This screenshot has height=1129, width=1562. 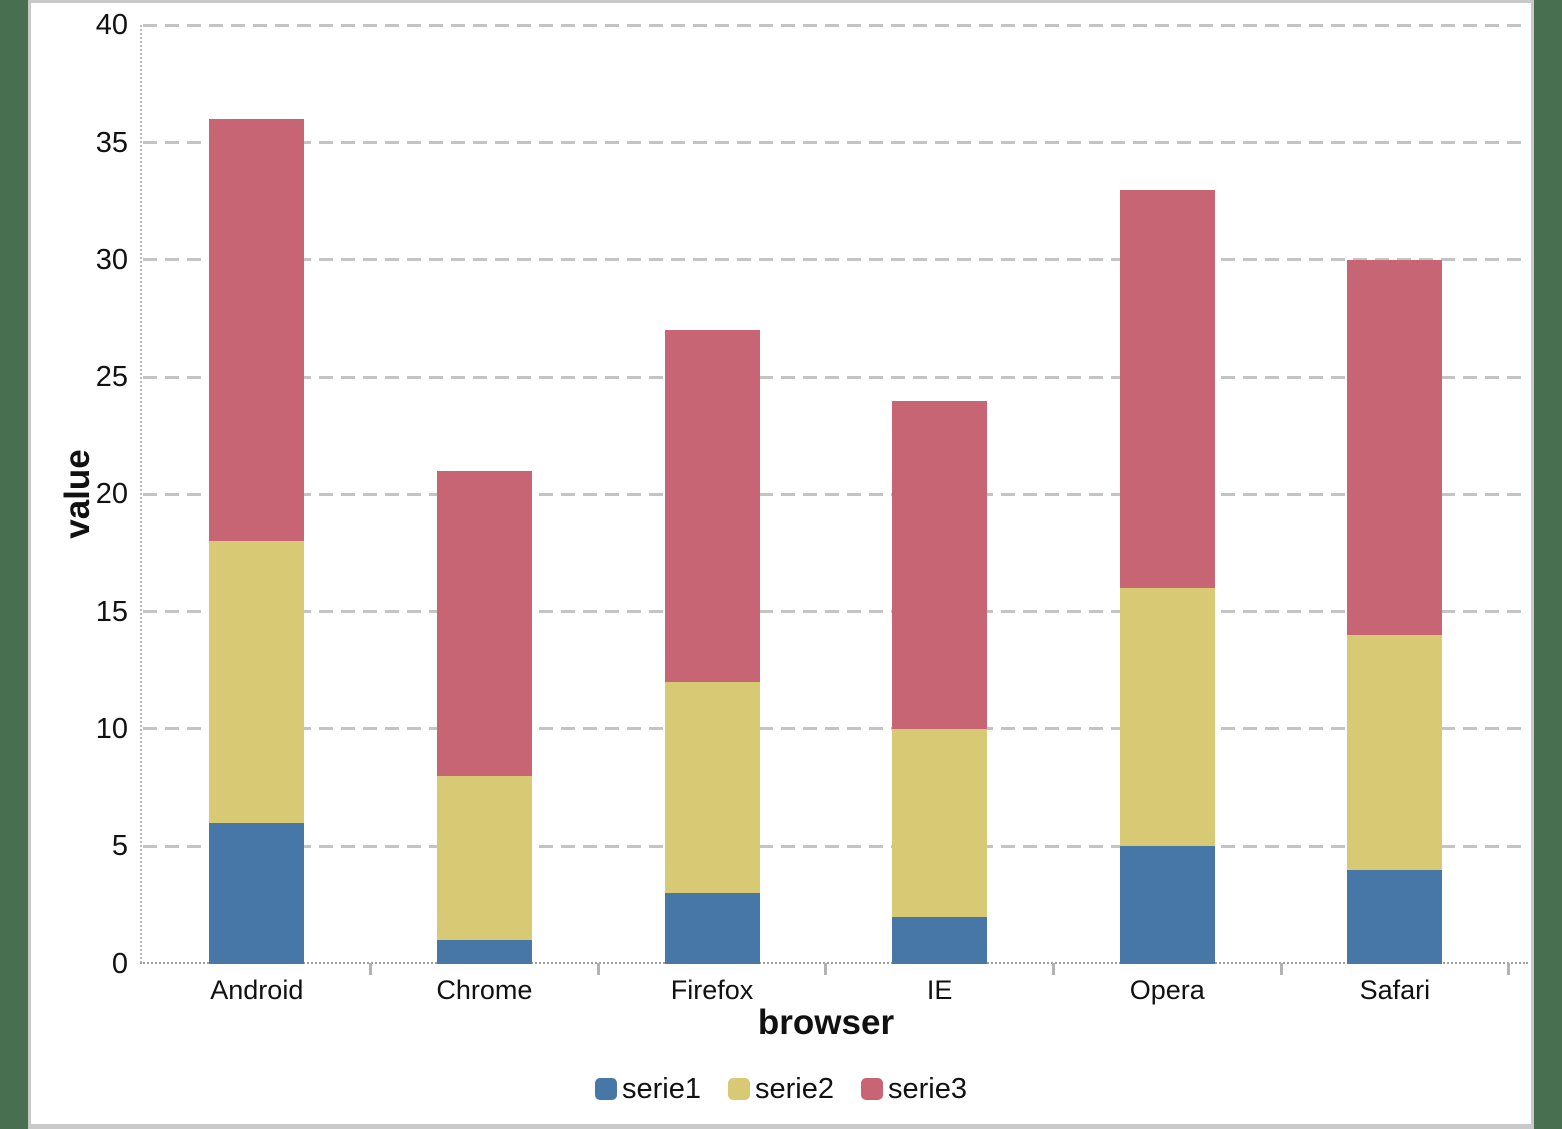 I want to click on x-category-label-android: Android, so click(x=257, y=990).